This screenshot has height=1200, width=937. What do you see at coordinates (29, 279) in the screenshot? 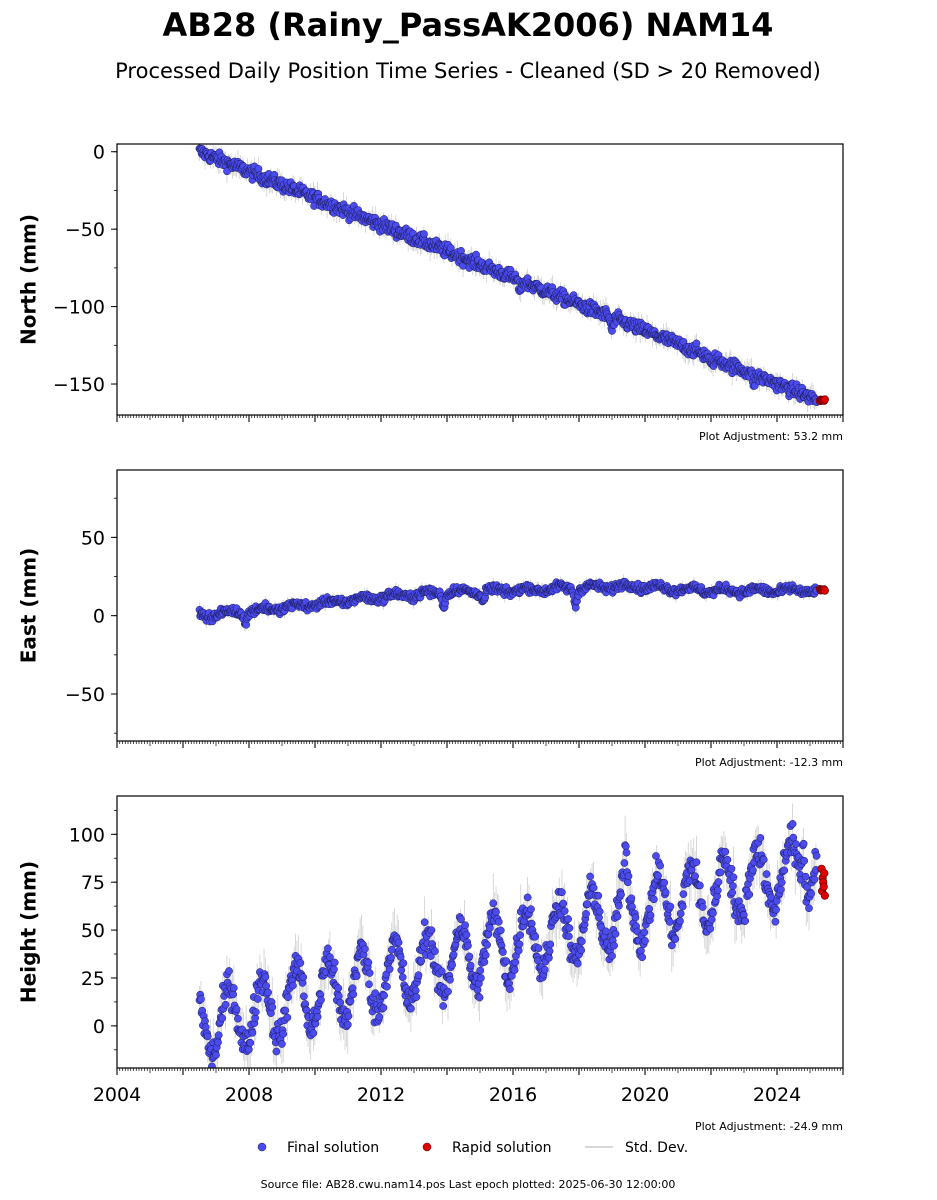
I see `y-axis-label: North (mm)` at bounding box center [29, 279].